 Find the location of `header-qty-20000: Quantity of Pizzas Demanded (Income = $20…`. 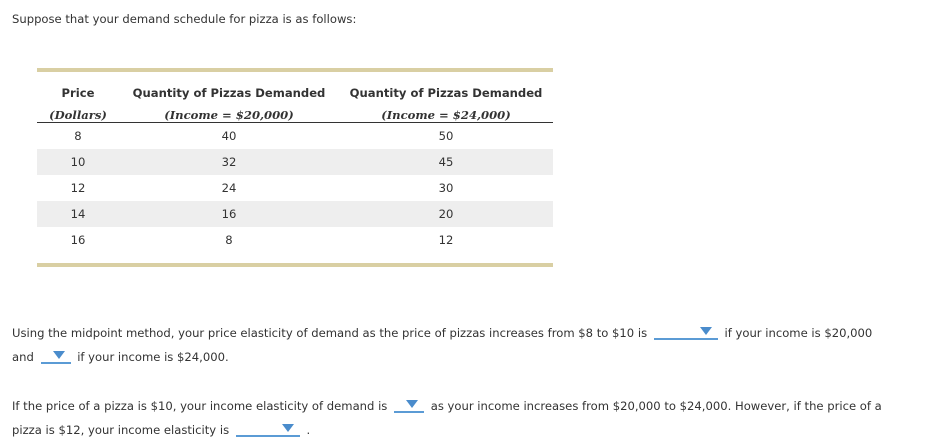

header-qty-20000: Quantity of Pizzas Demanded (Income = $20… is located at coordinates (229, 97).